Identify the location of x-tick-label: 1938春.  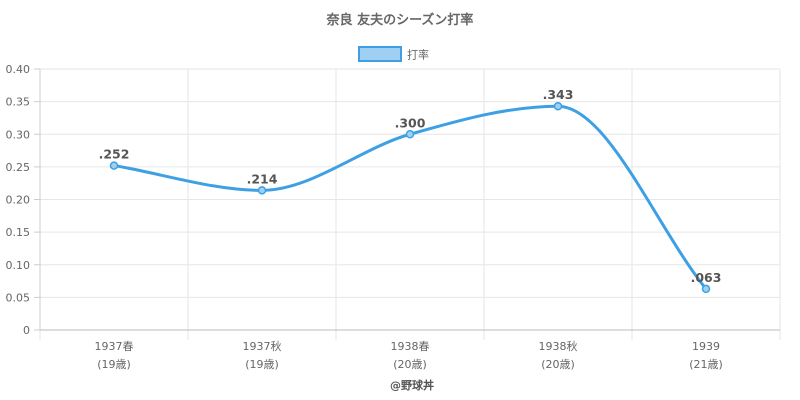
(410, 346).